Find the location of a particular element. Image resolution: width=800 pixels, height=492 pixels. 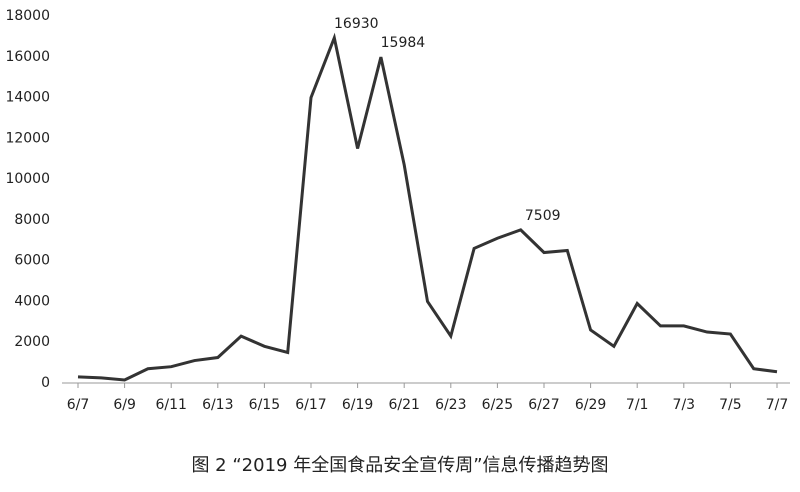

x-tick-label: 6/25 is located at coordinates (497, 405).